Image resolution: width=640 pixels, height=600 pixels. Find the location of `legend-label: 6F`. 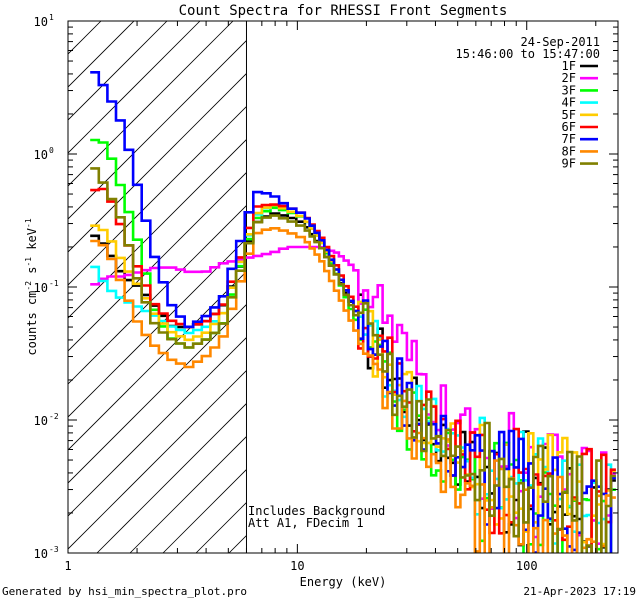

legend-label: 6F is located at coordinates (569, 127).